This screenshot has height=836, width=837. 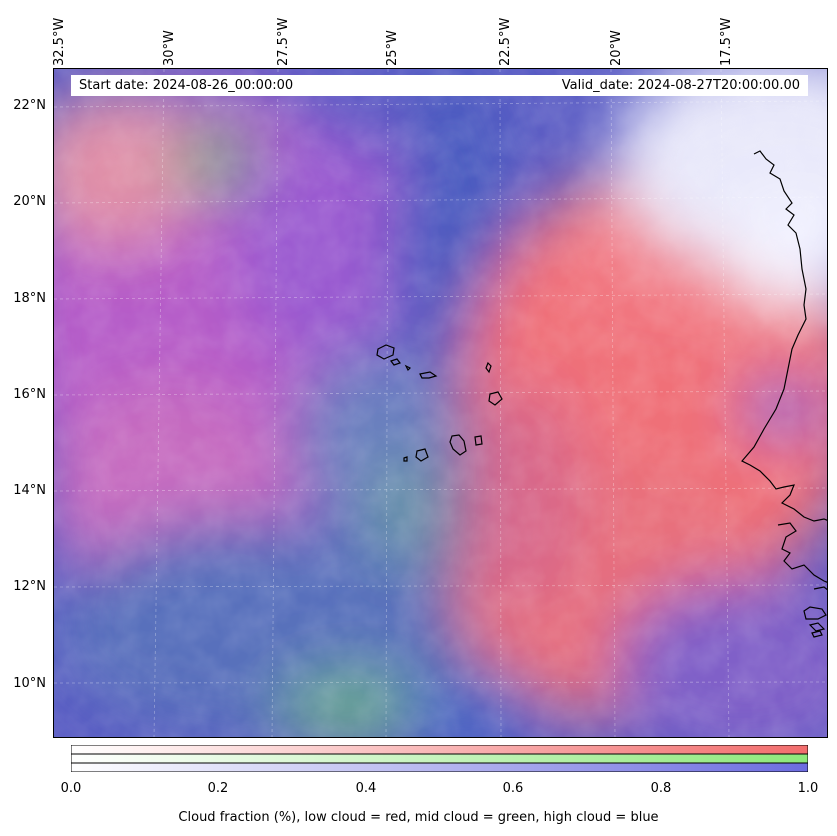 What do you see at coordinates (366, 788) in the screenshot?
I see `colorbar-tick-0-4: 0.4` at bounding box center [366, 788].